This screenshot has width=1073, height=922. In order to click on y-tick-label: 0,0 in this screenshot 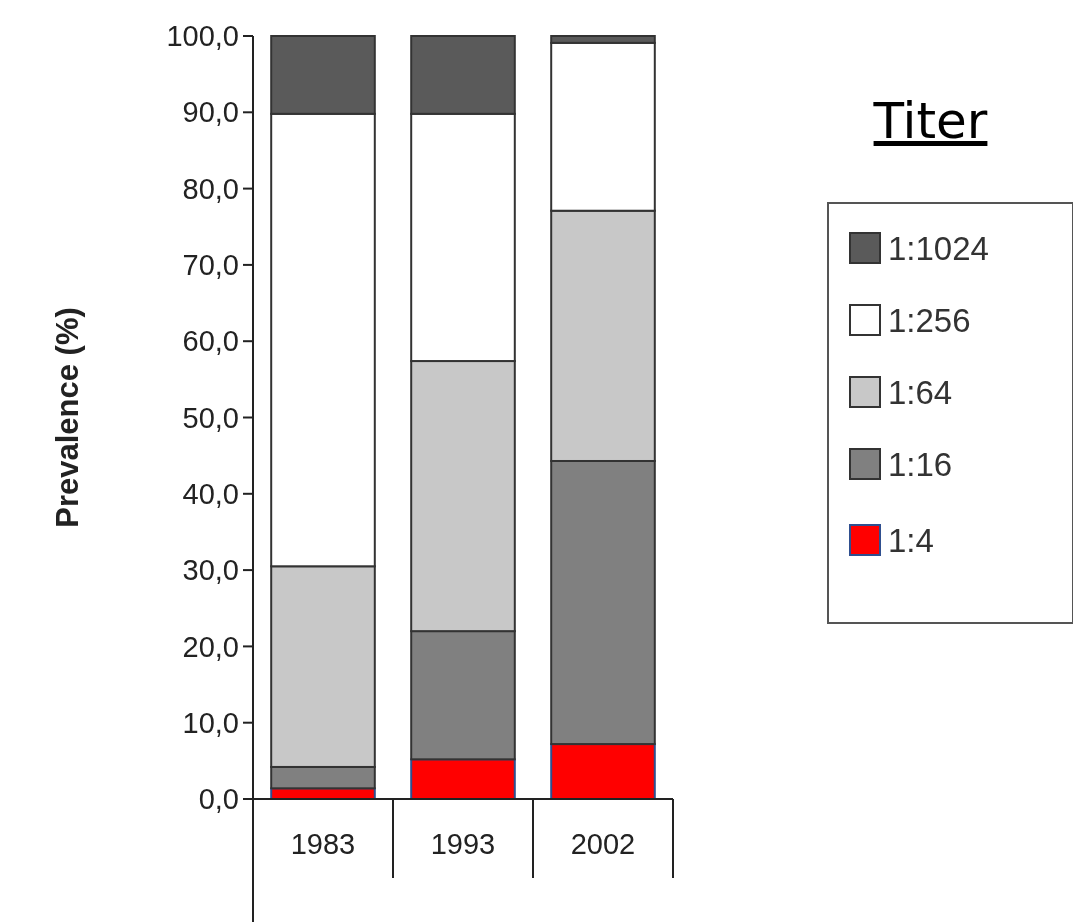, I will do `click(218, 799)`.